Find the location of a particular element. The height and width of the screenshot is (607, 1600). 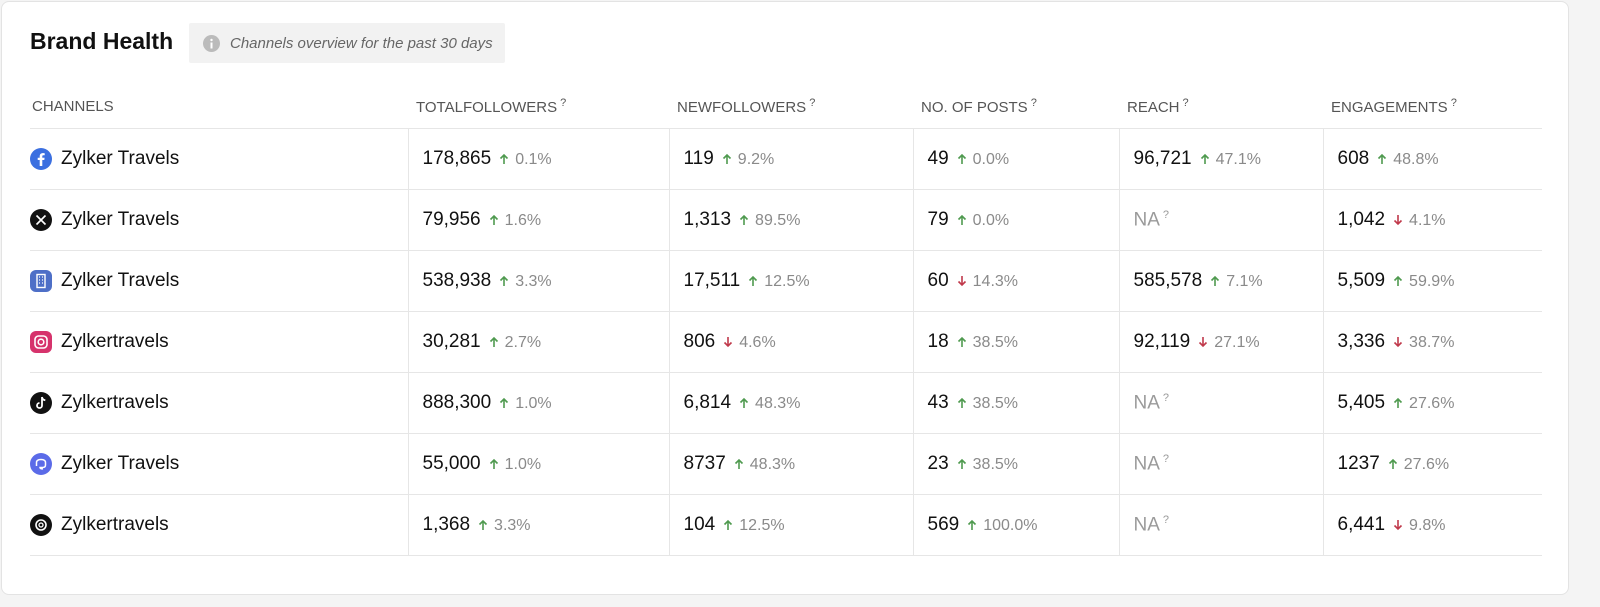

metric-change: 38.7% is located at coordinates (1423, 342).